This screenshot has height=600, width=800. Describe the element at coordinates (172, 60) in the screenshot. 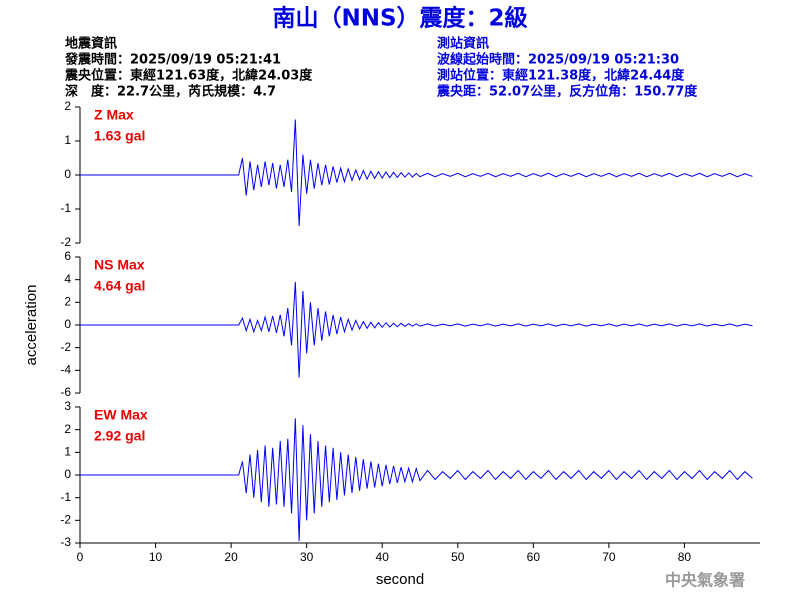

I see `event-line: 發震時間：2025/09/19 05:21:41` at that location.